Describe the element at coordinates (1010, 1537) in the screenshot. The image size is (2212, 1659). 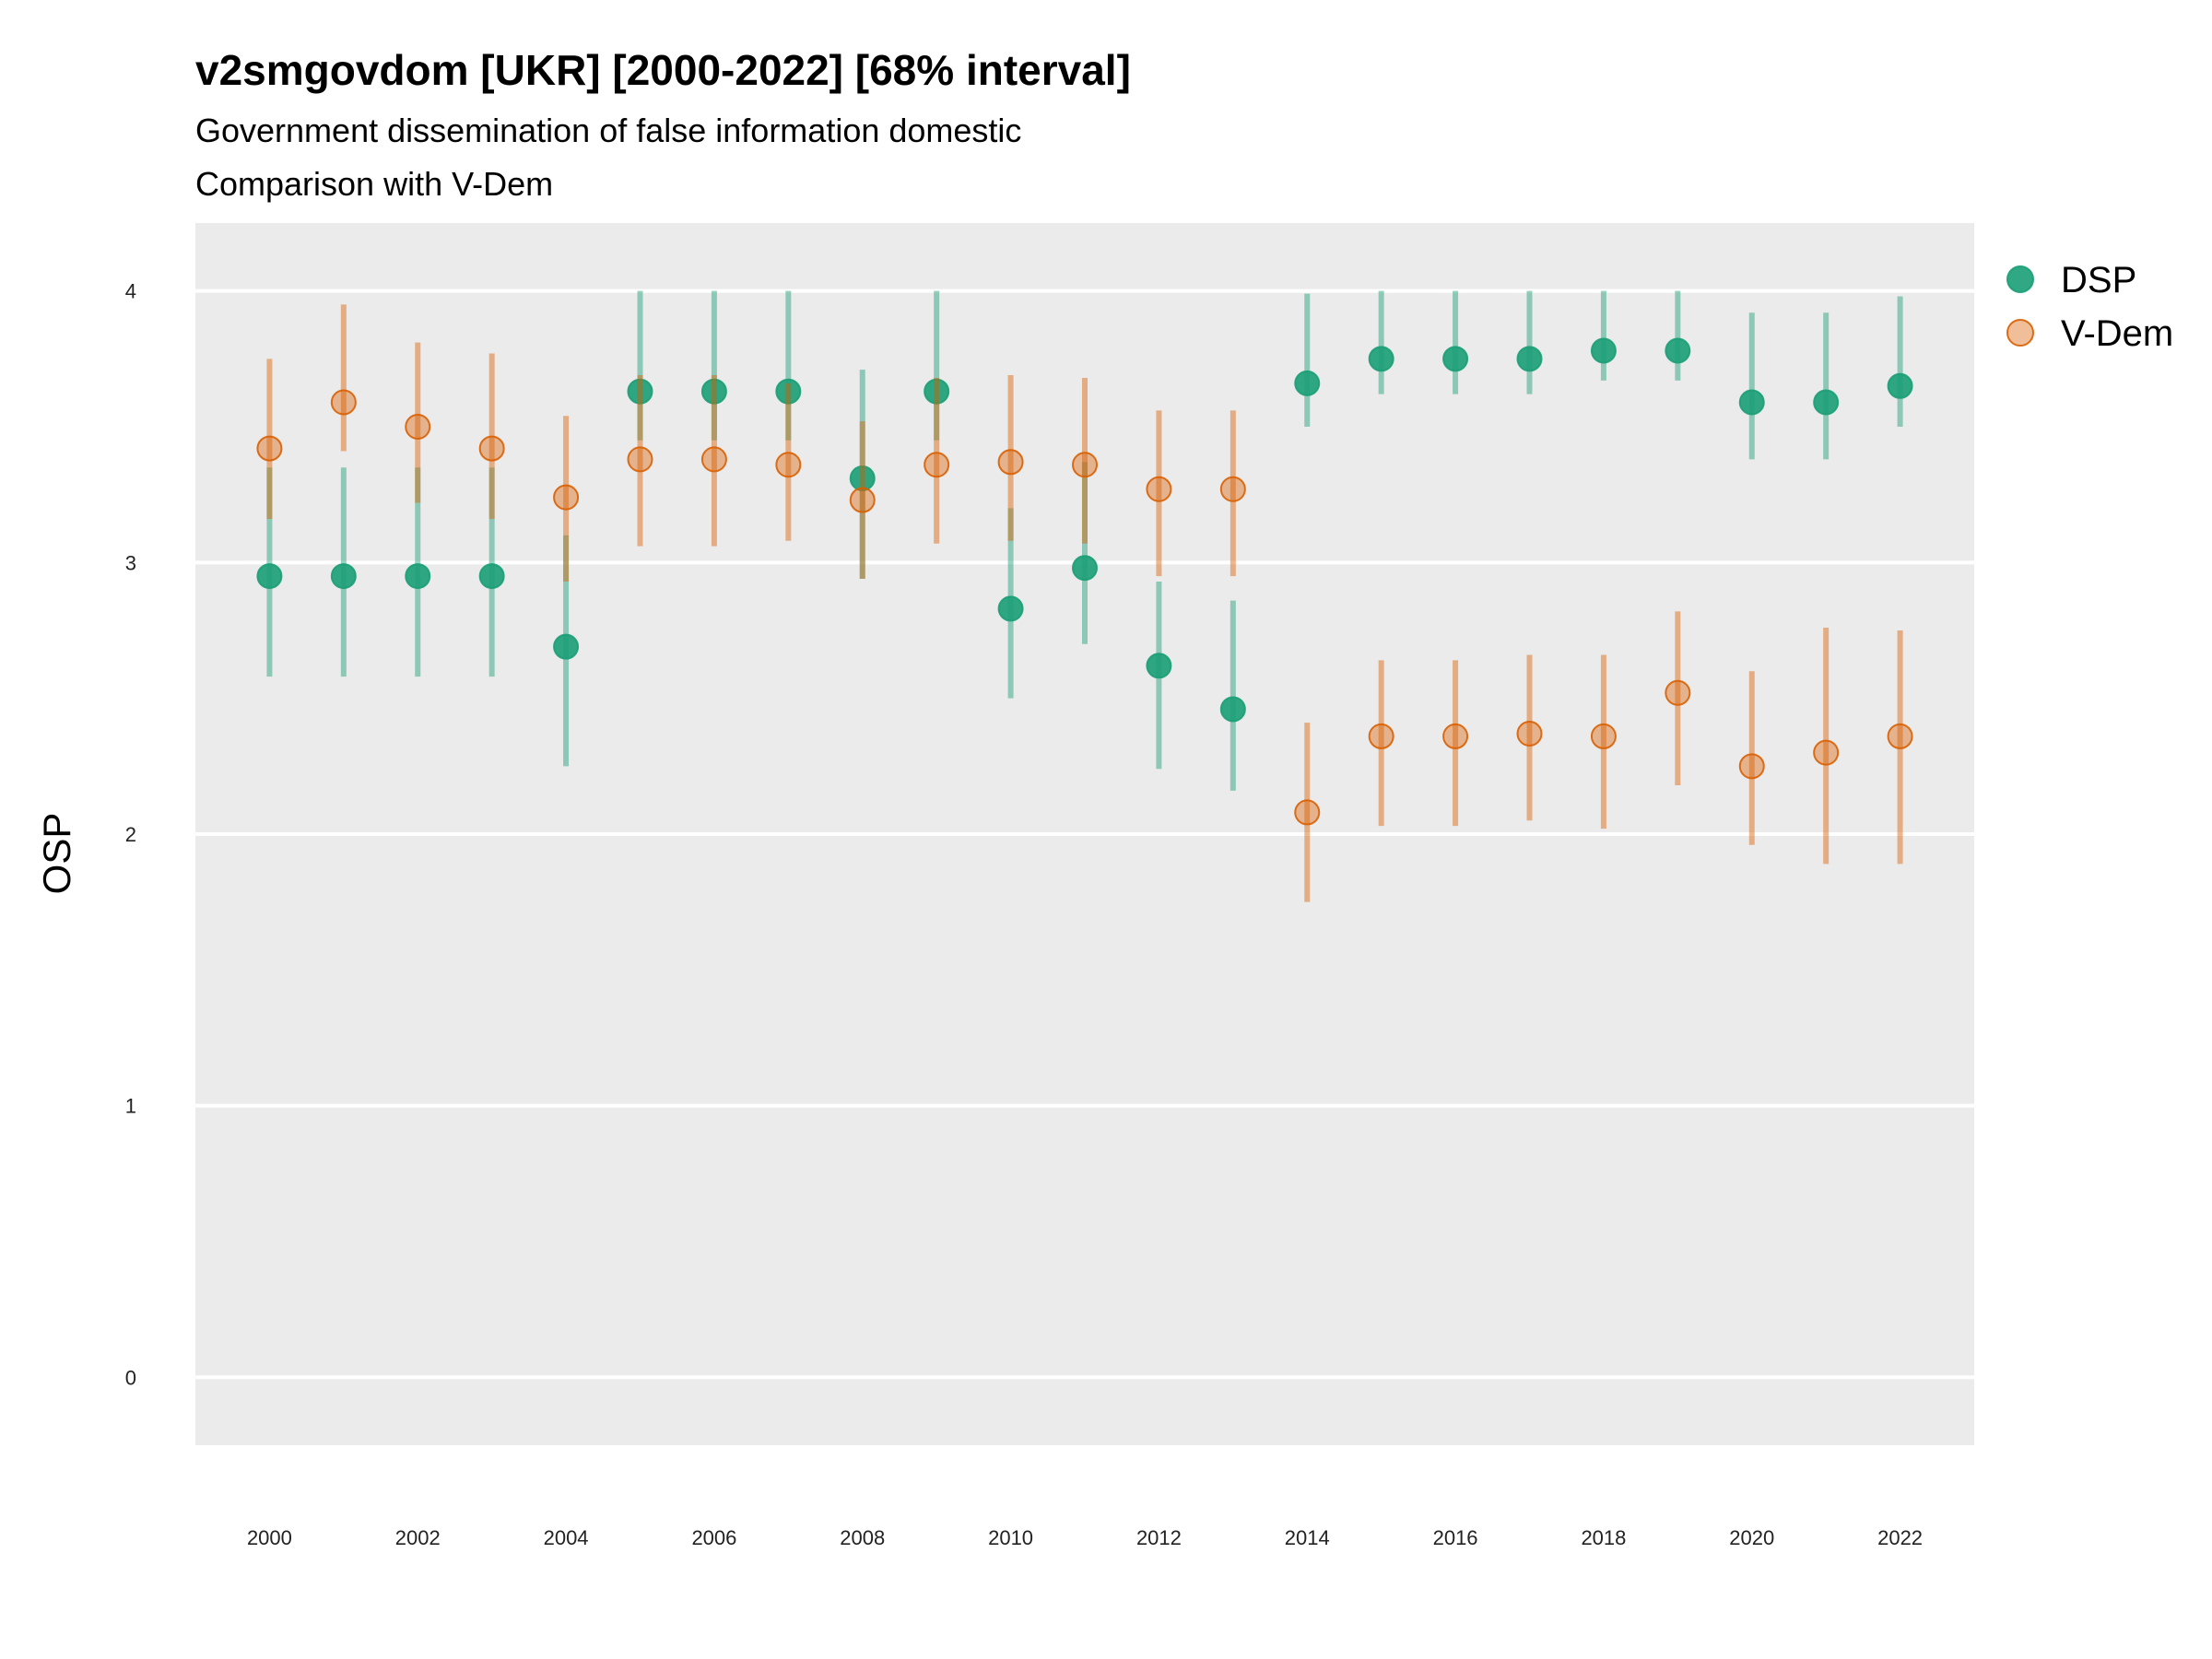
I see `x-tick-label: 2010` at that location.